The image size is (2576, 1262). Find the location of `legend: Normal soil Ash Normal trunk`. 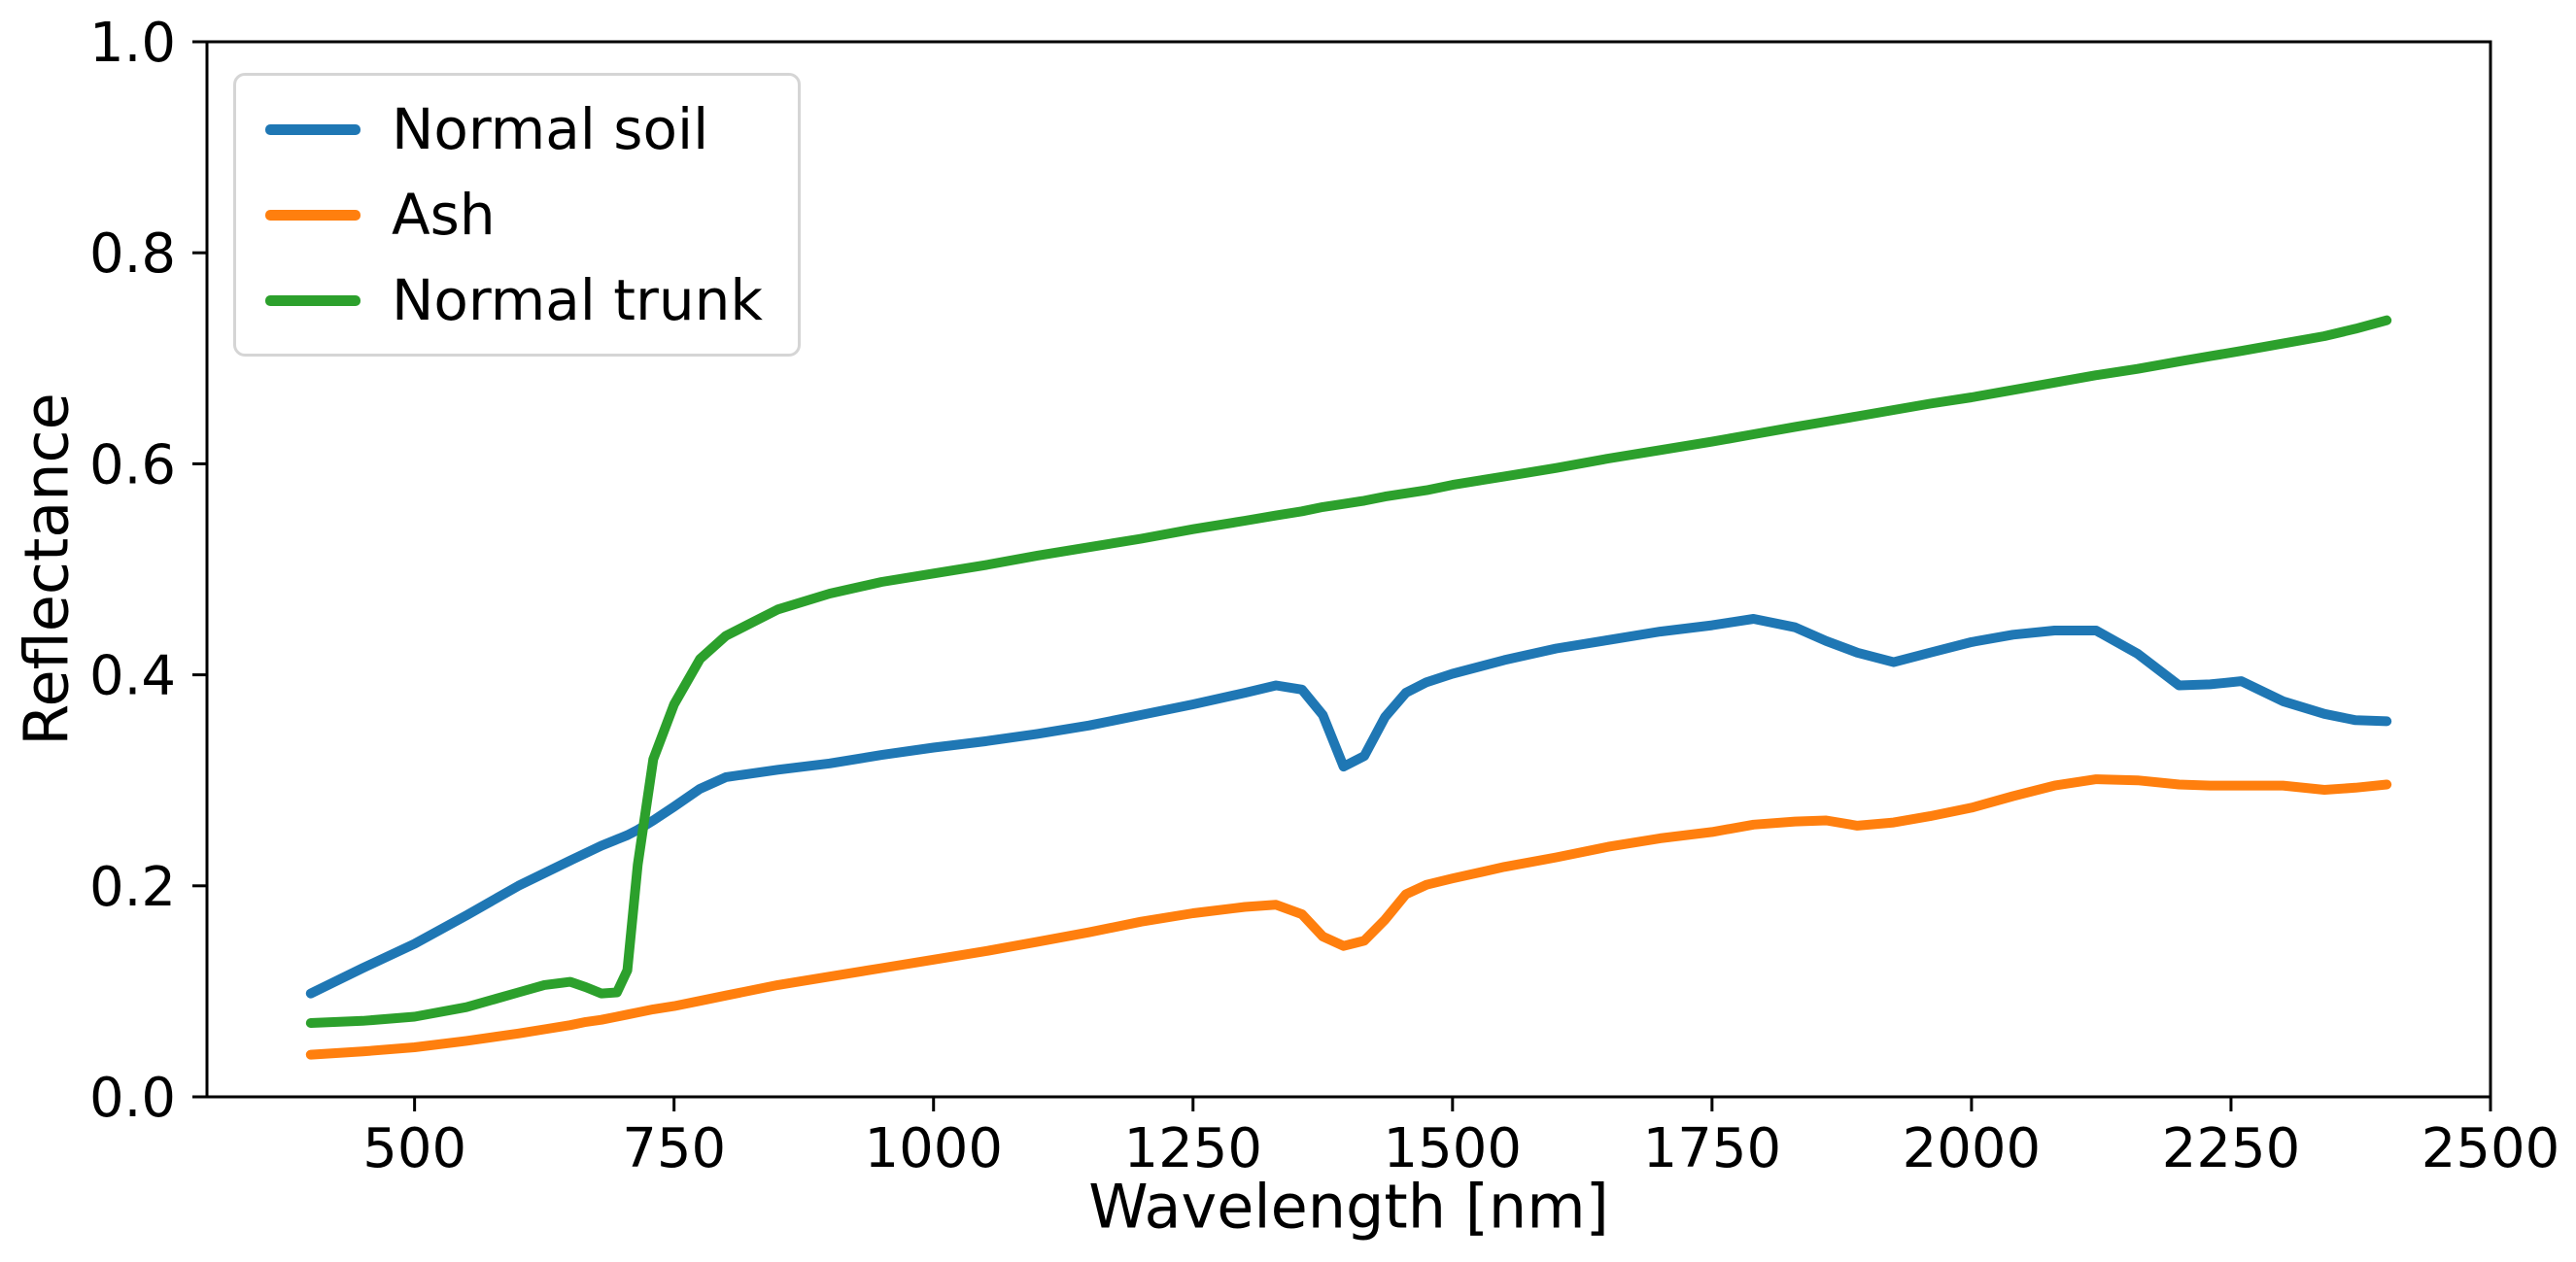

legend: Normal soil Ash Normal trunk is located at coordinates (517, 215).